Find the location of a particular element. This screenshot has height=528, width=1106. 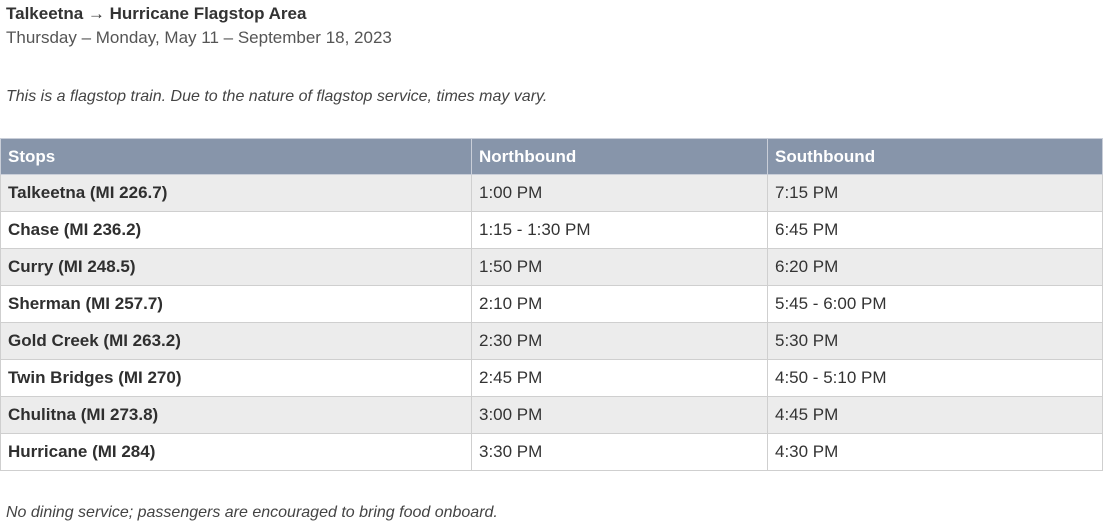

southbound-time: 5:45 - 6:00 PM is located at coordinates (935, 304).